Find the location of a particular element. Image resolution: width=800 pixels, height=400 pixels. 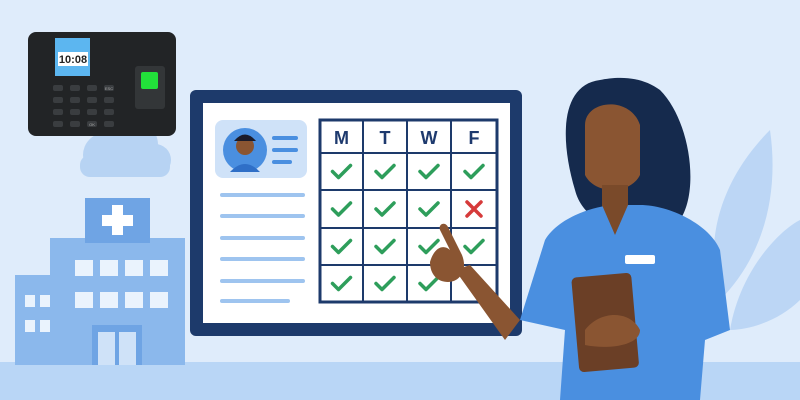

hospital-building is located at coordinates (100, 281).